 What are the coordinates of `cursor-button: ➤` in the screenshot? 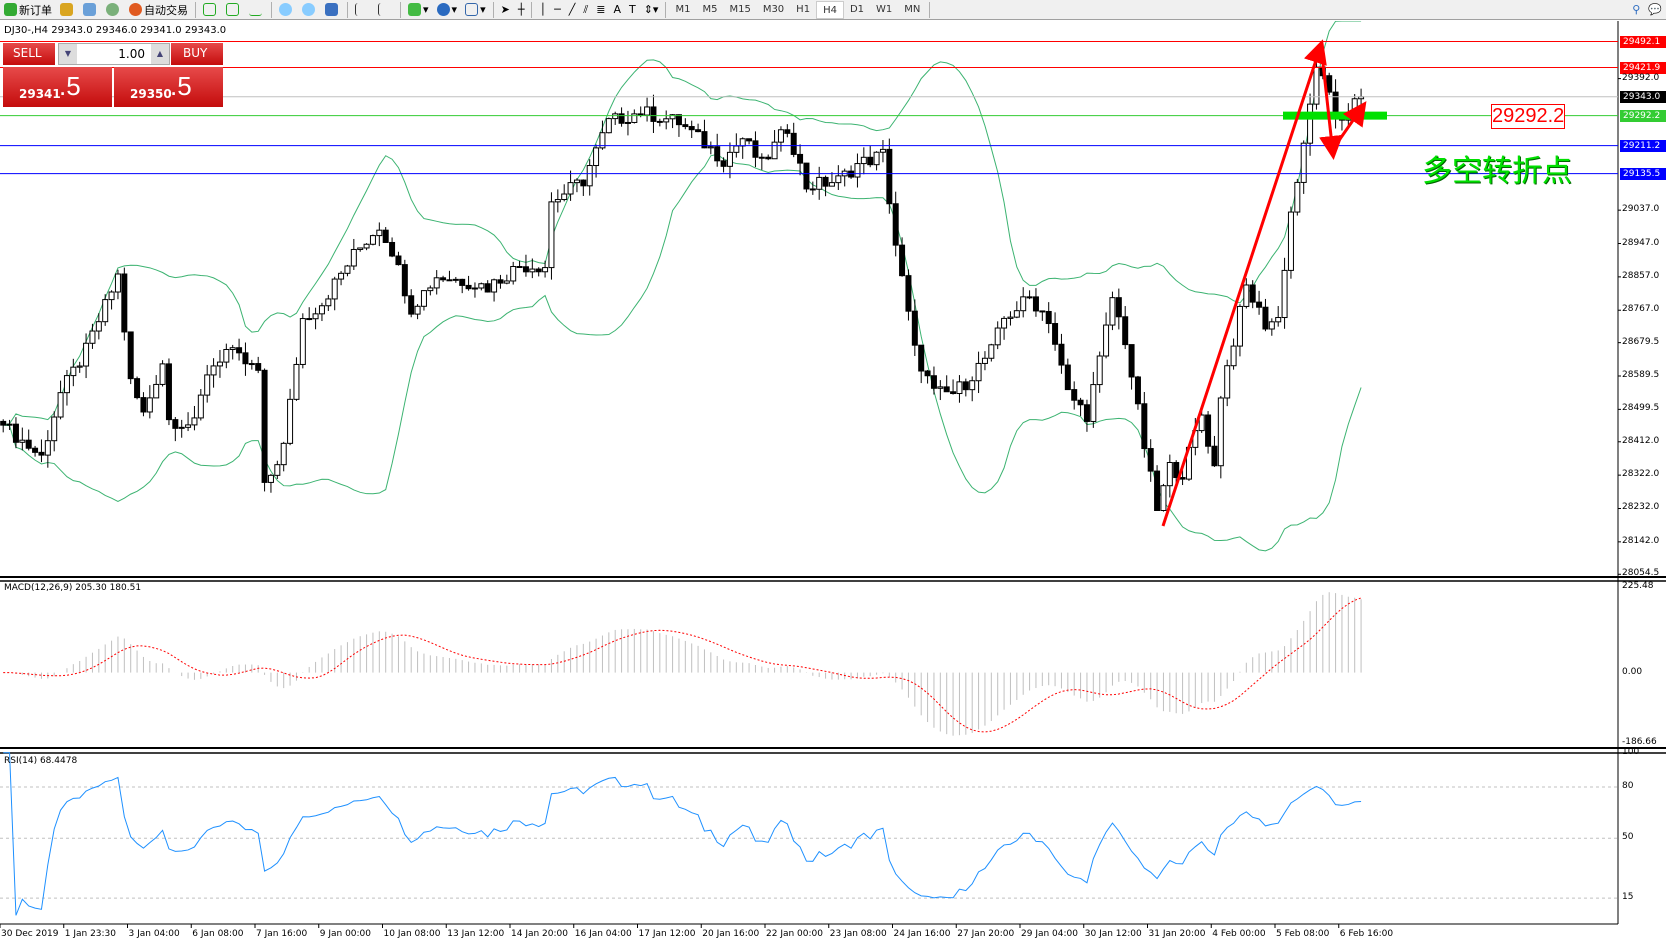 It's located at (505, 10).